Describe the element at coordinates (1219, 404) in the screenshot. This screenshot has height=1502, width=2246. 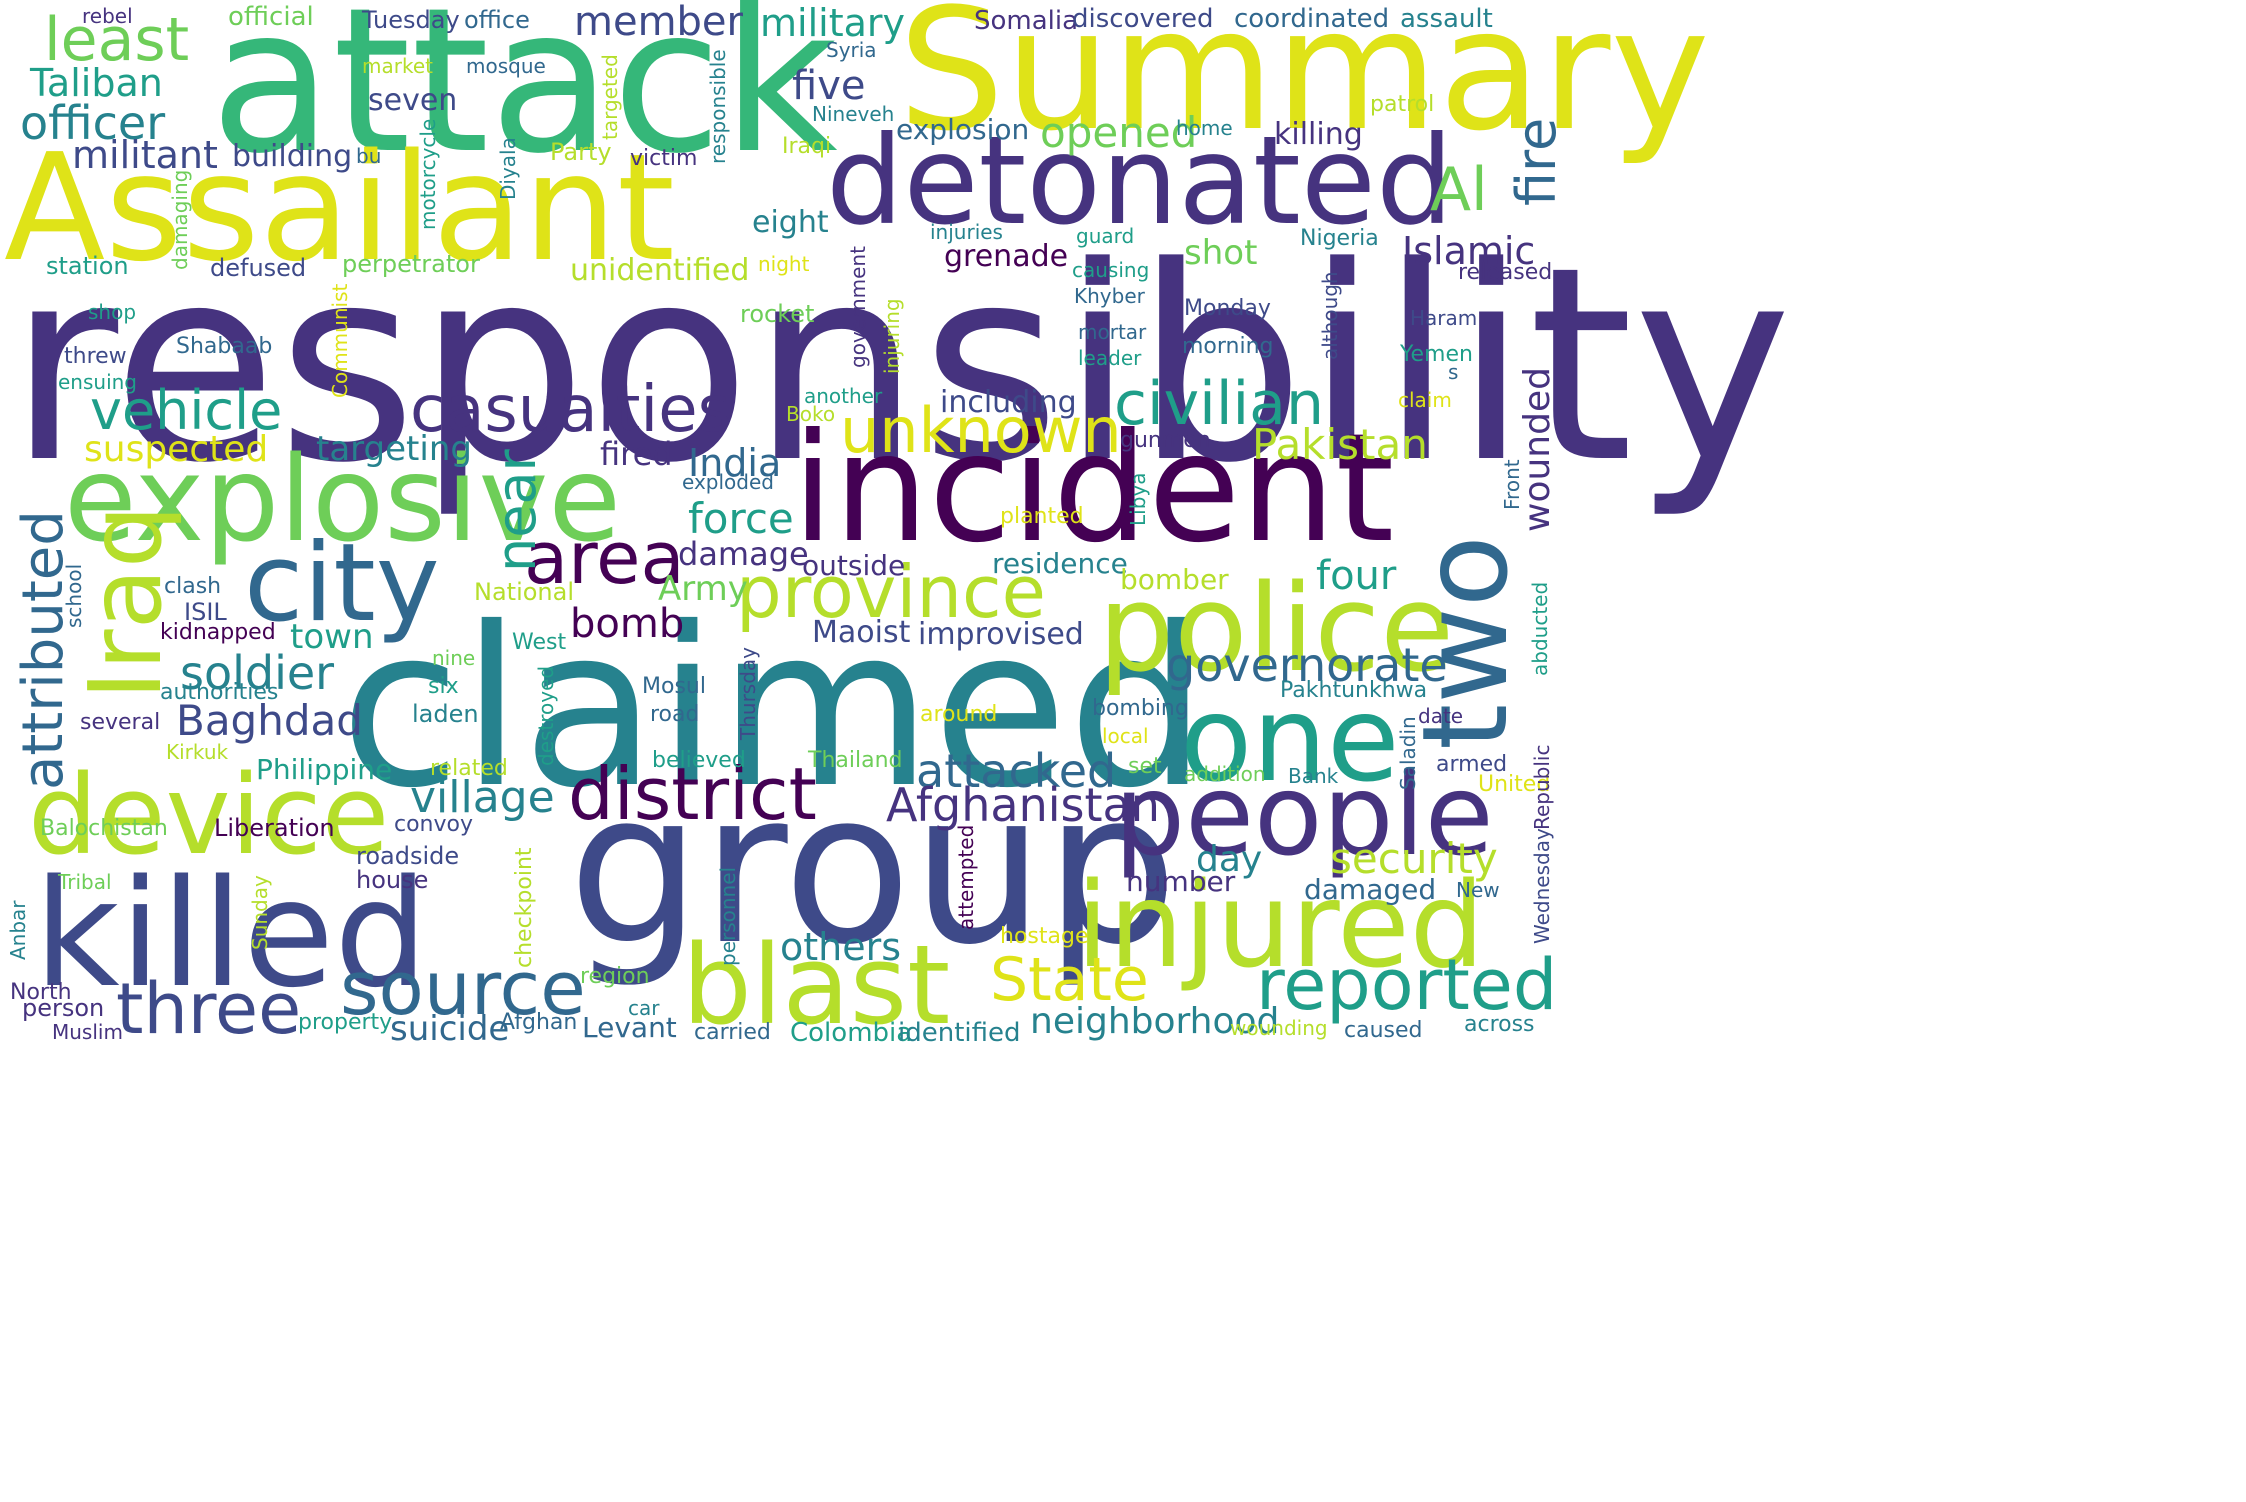
I see `word-civilian: civilian` at that location.